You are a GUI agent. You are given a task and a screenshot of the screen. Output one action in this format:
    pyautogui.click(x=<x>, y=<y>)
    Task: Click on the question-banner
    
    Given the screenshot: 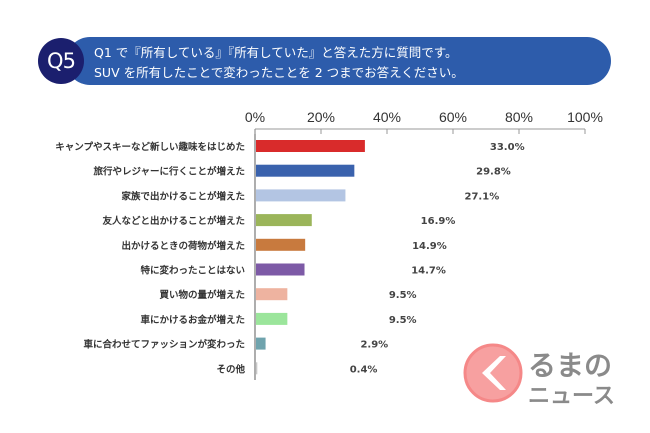 What is the action you would take?
    pyautogui.click(x=338, y=61)
    